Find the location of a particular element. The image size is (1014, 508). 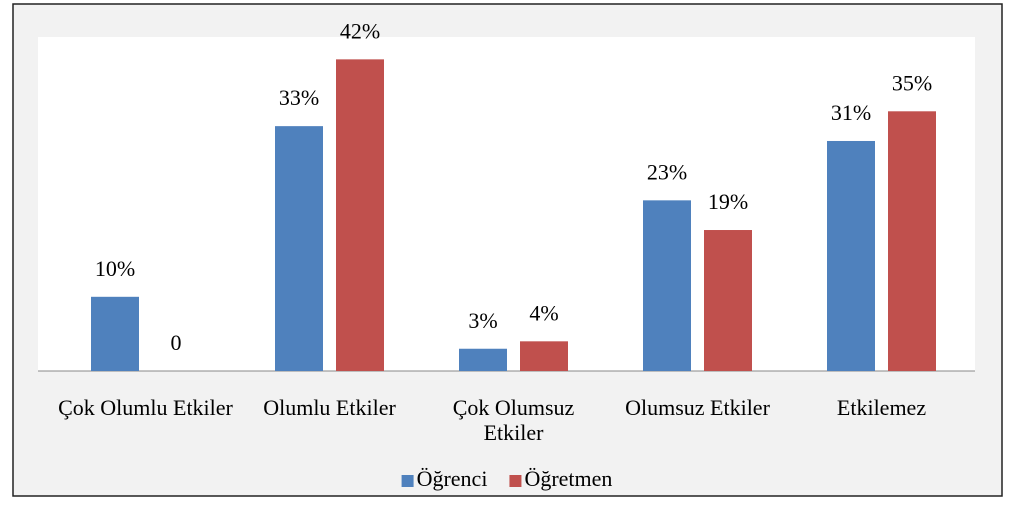

x-tick-label: Çok Olumlu Etkiler is located at coordinates (145, 407).